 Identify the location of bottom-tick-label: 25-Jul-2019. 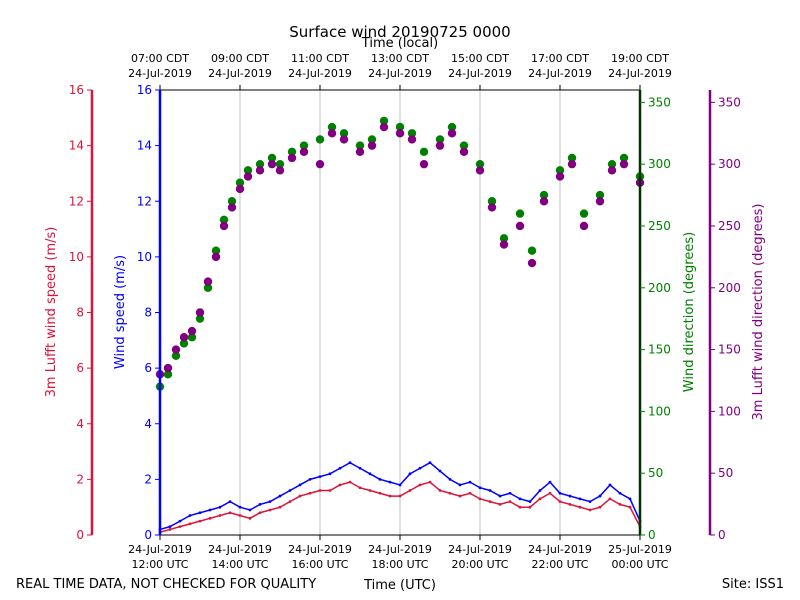
(640, 549).